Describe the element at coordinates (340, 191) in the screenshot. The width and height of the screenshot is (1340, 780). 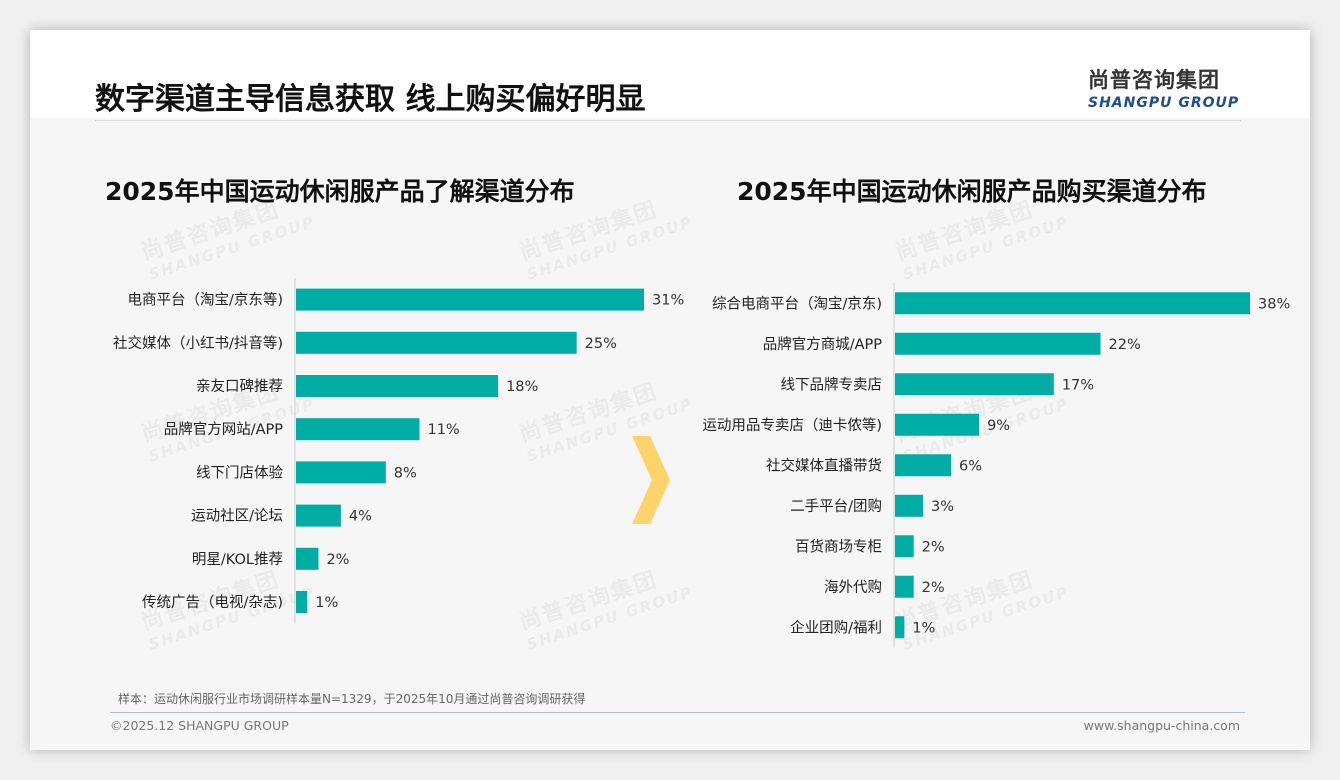
I see `left-chart-title: 2025年中国运动休闲服产品了解渠道分布` at that location.